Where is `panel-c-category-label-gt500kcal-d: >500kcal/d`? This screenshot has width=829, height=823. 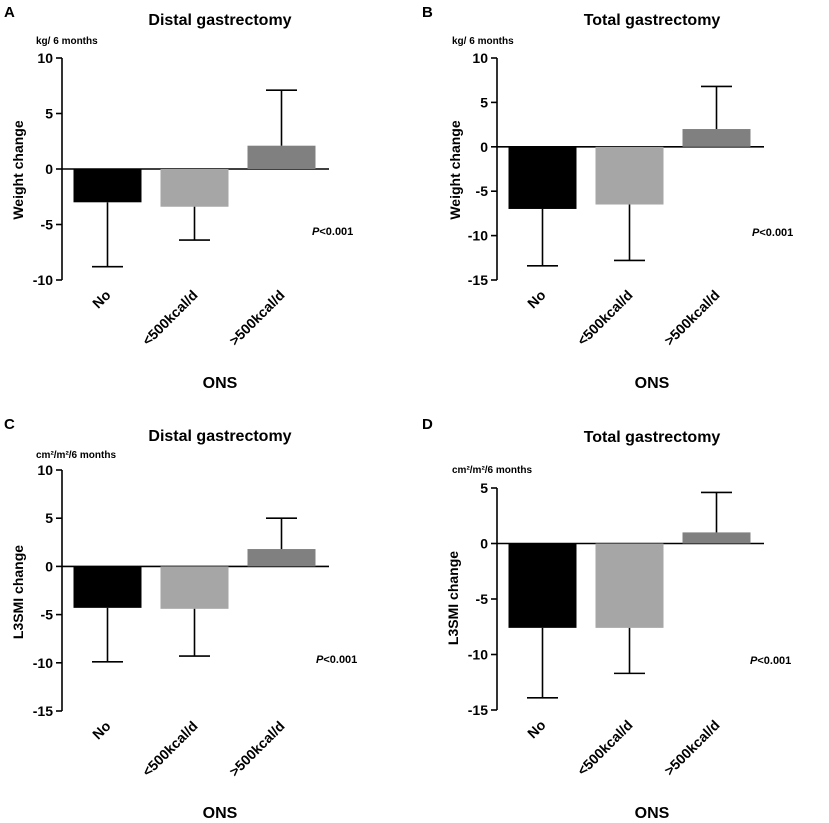
panel-c-category-label-gt500kcal-d: >500kcal/d is located at coordinates (257, 749).